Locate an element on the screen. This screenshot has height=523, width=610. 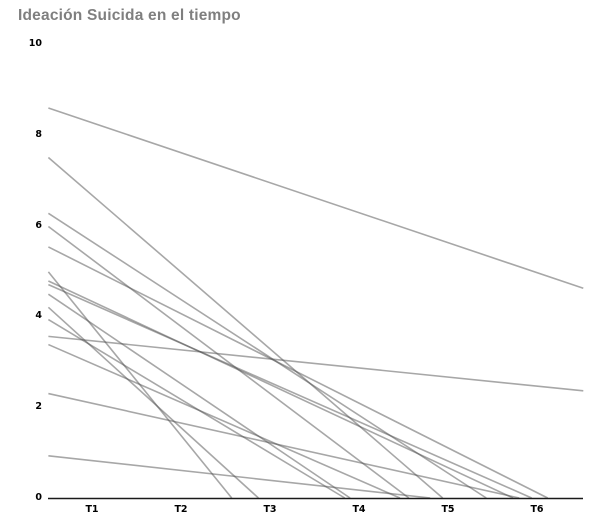
x-tick-label-T2: T2 is located at coordinates (181, 509).